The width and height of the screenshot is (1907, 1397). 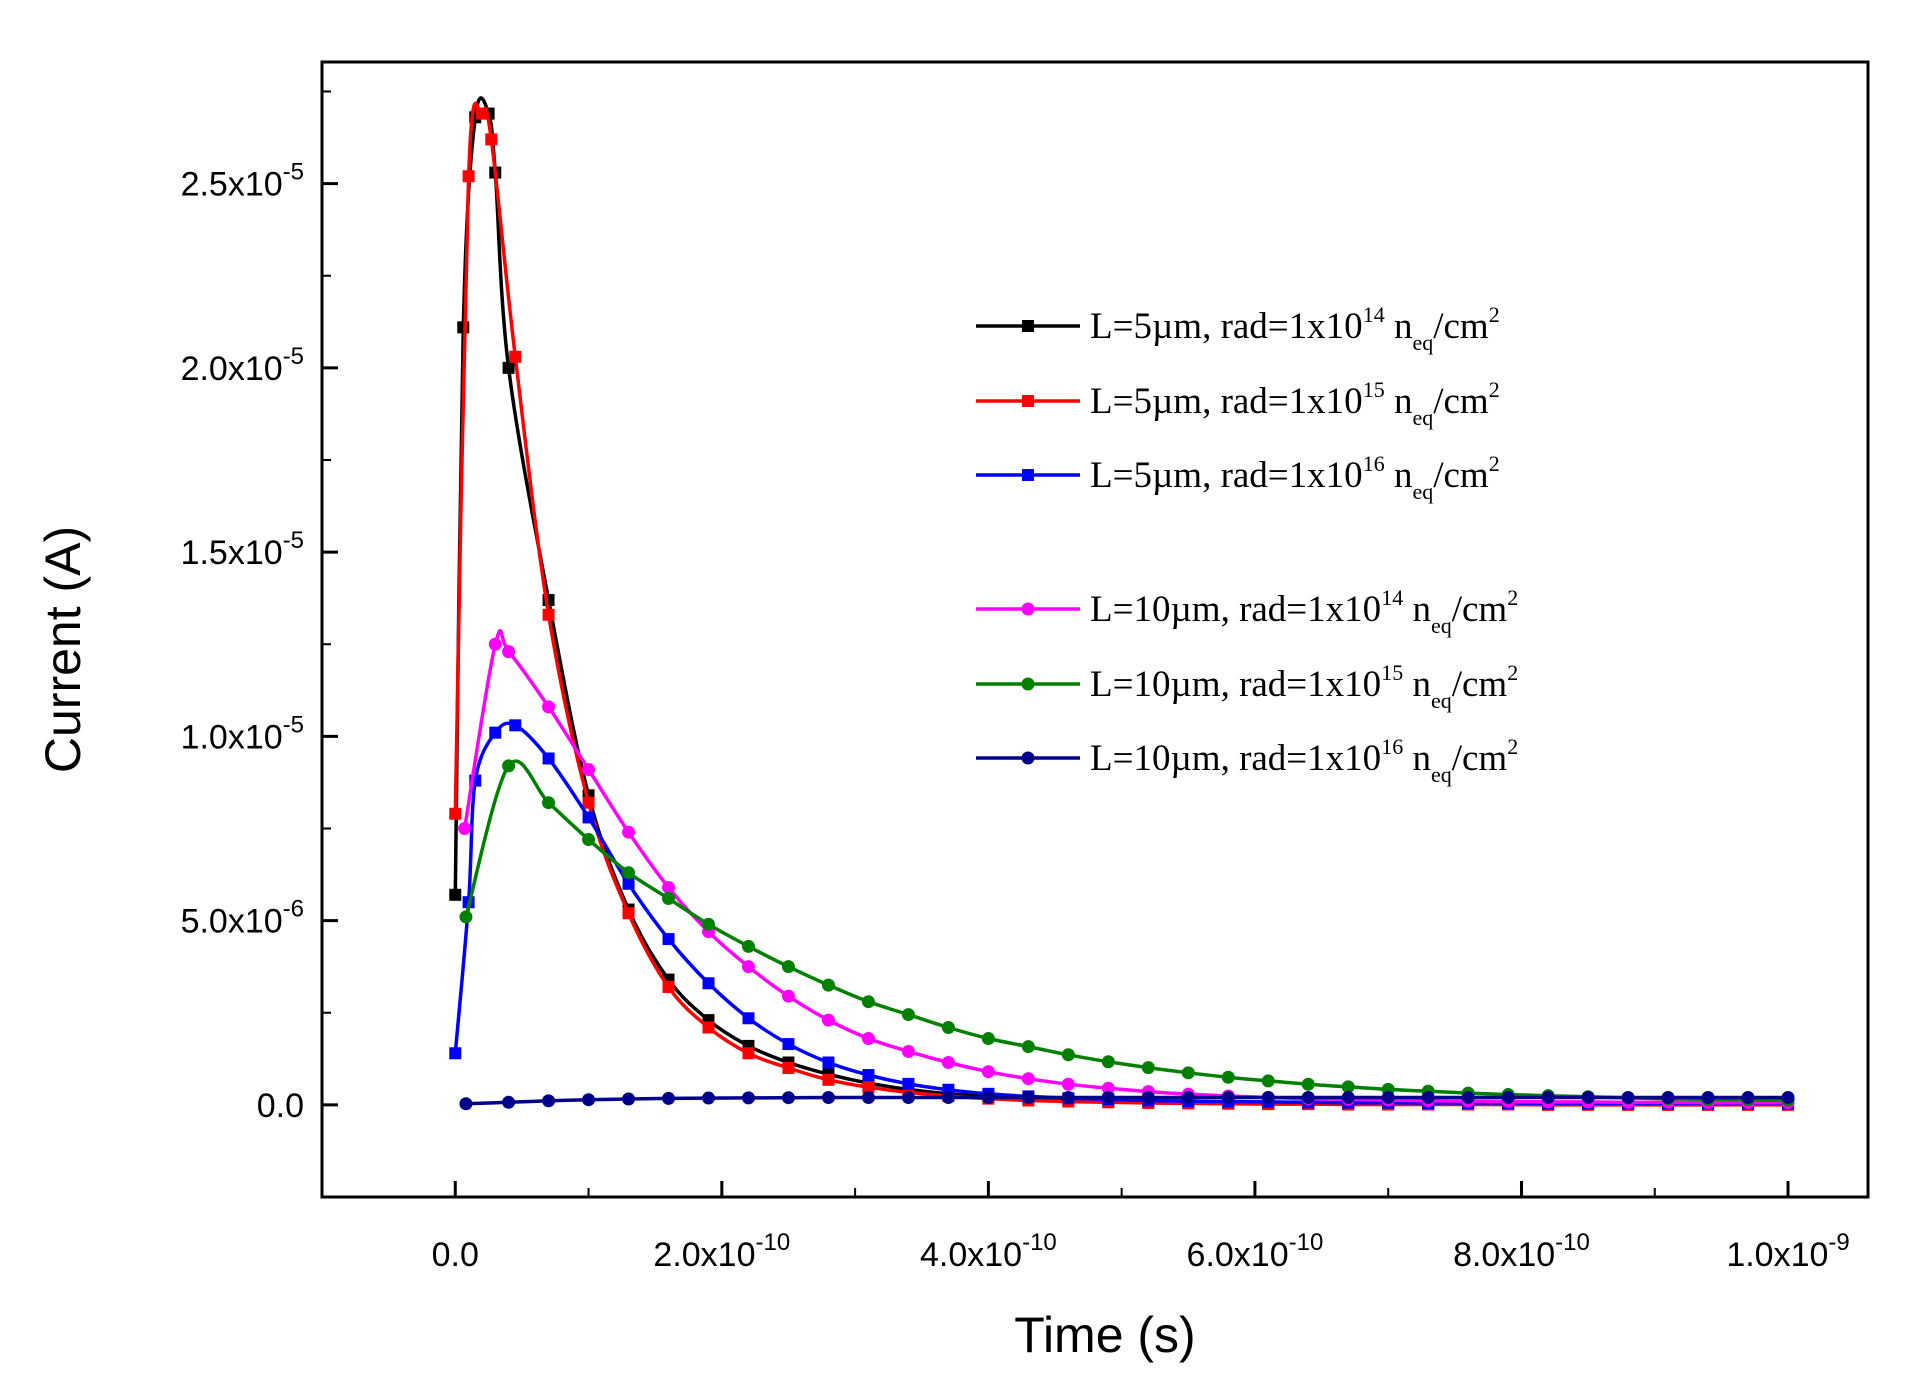 I want to click on legend-label: L=10µm, rad=1x1016 neq/cm2, so click(x=1304, y=760).